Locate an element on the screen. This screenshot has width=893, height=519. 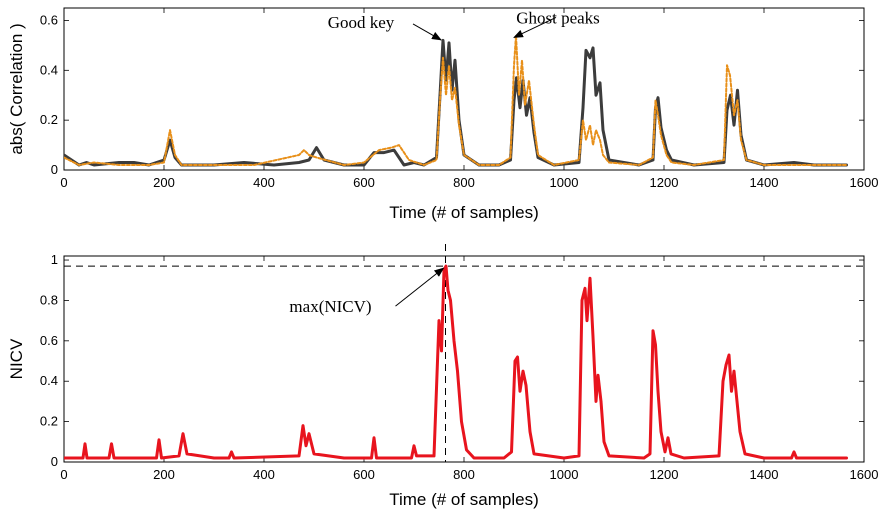
y-tick-label: 0.8 is located at coordinates (49, 299).